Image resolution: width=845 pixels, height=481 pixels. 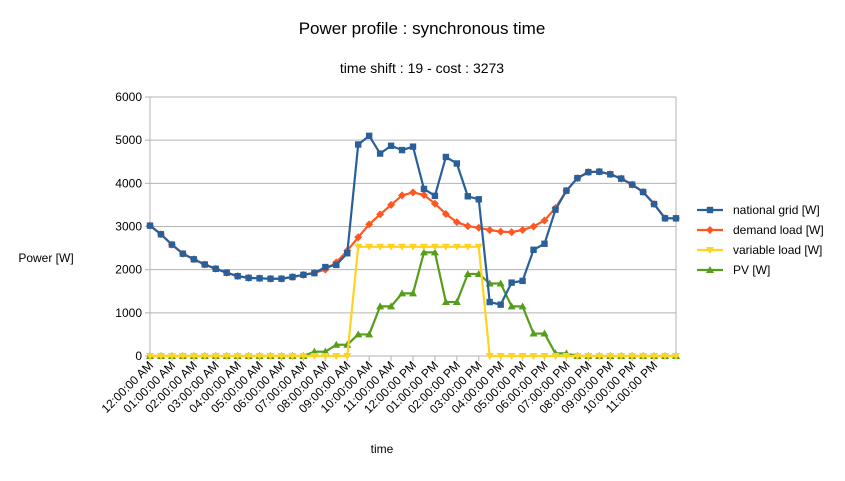 What do you see at coordinates (128, 270) in the screenshot?
I see `y-tick-label: 2000` at bounding box center [128, 270].